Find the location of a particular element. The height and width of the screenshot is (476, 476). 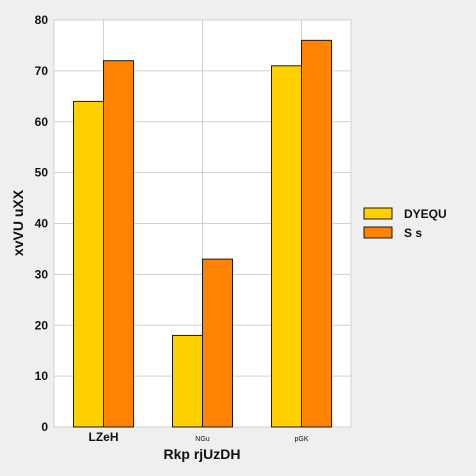

bar-dyequ-lzeh is located at coordinates (88, 264).